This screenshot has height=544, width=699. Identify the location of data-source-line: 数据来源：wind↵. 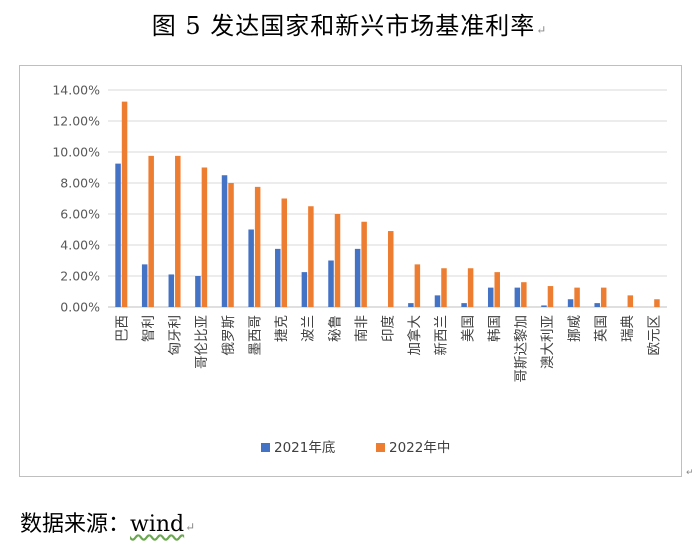
(107, 522).